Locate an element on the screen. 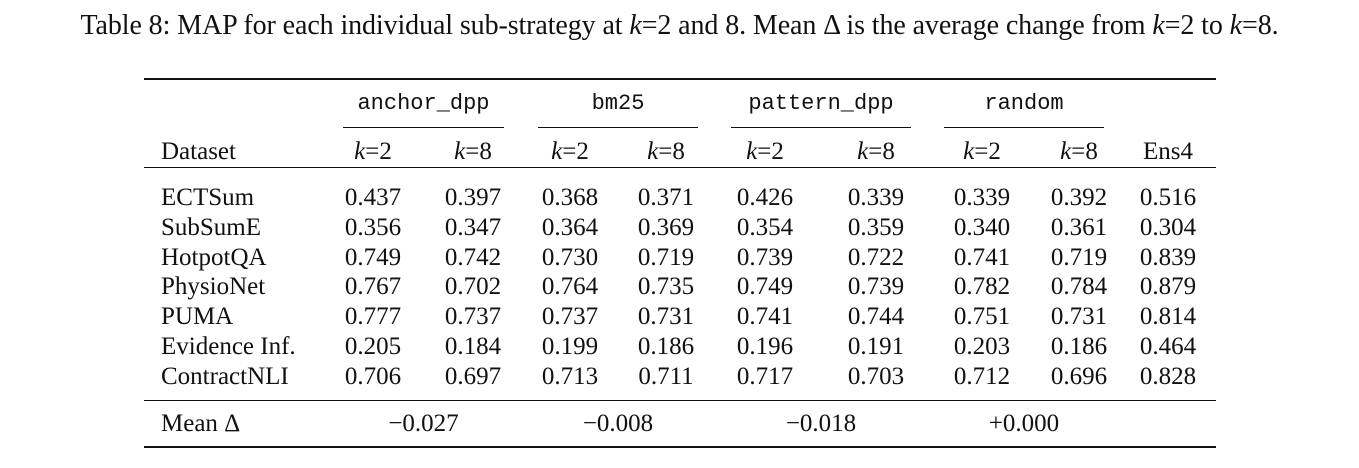  table-cell: 0.199 is located at coordinates (570, 346).